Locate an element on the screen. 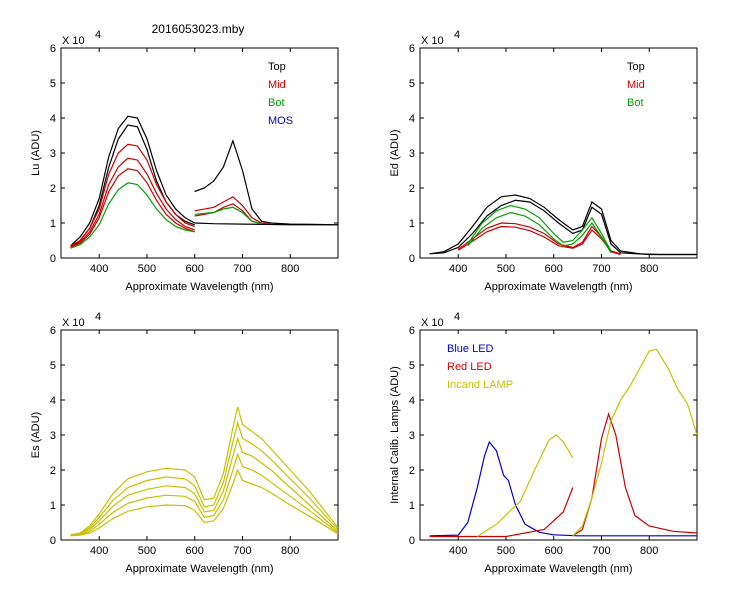 The width and height of the screenshot is (750, 600). cal-y-tick-label: 1 is located at coordinates (412, 506).